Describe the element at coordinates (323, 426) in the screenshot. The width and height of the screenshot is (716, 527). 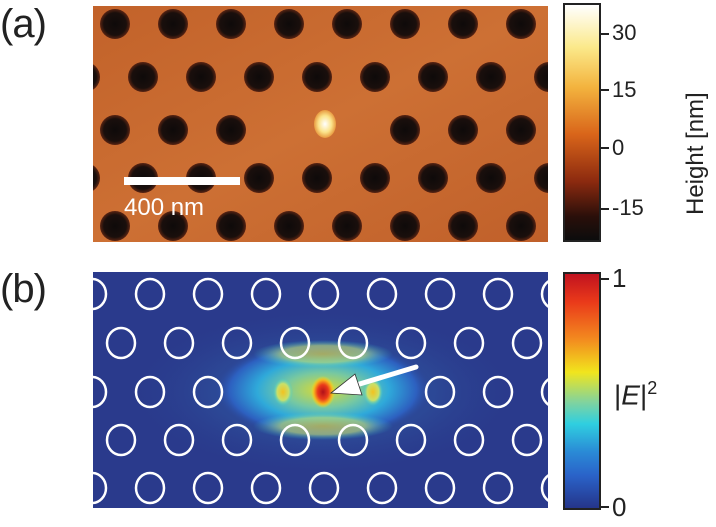
I see `field-lobe-bottom` at that location.